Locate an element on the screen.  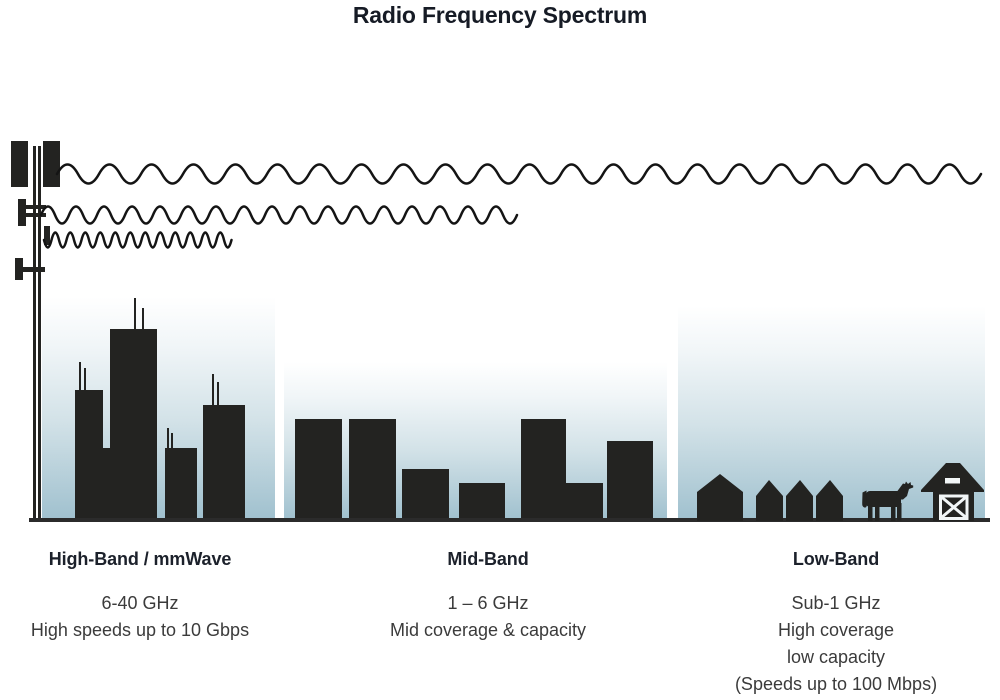
low-frequency-wave-icon is located at coordinates (519, 174).